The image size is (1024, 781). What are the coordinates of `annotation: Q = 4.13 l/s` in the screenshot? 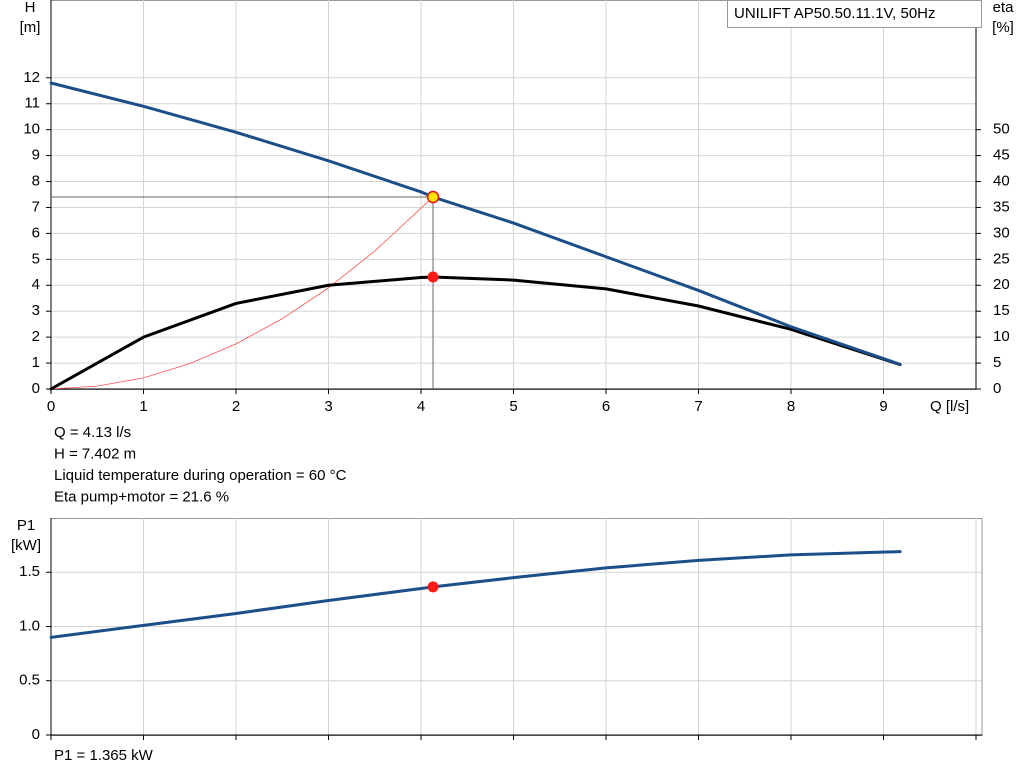 It's located at (92, 432).